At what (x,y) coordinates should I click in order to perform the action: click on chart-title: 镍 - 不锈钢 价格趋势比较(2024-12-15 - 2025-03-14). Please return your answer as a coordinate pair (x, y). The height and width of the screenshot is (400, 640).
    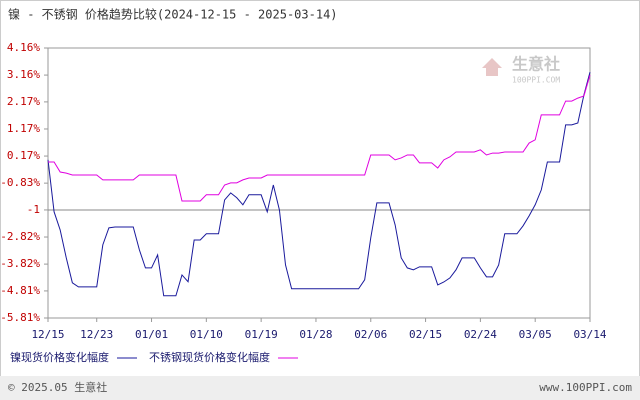
    Looking at the image, I should click on (173, 14).